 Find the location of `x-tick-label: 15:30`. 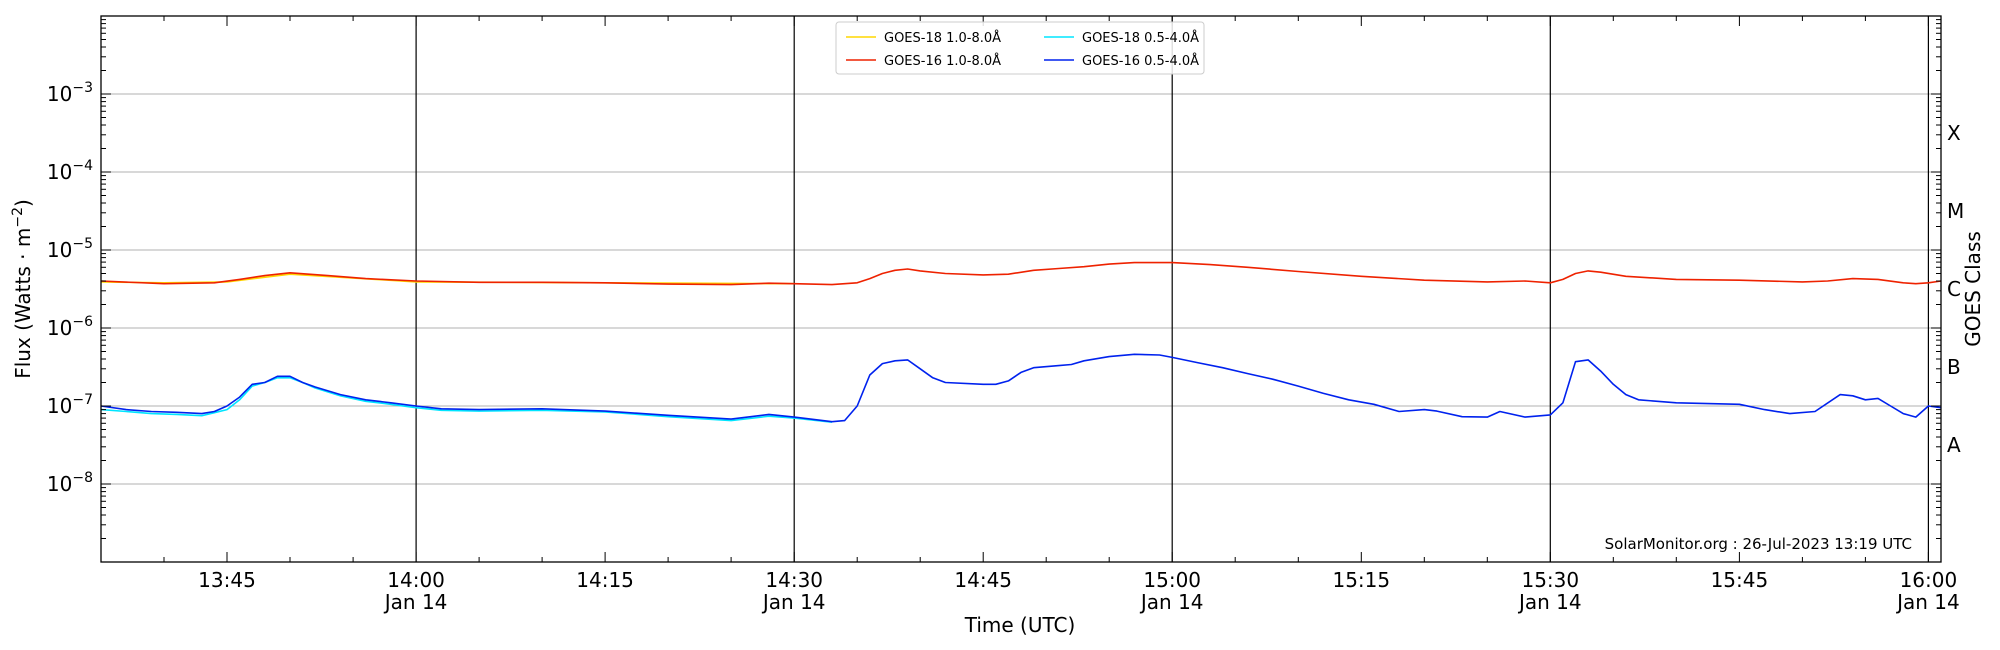

x-tick-label: 15:30 is located at coordinates (1550, 580).